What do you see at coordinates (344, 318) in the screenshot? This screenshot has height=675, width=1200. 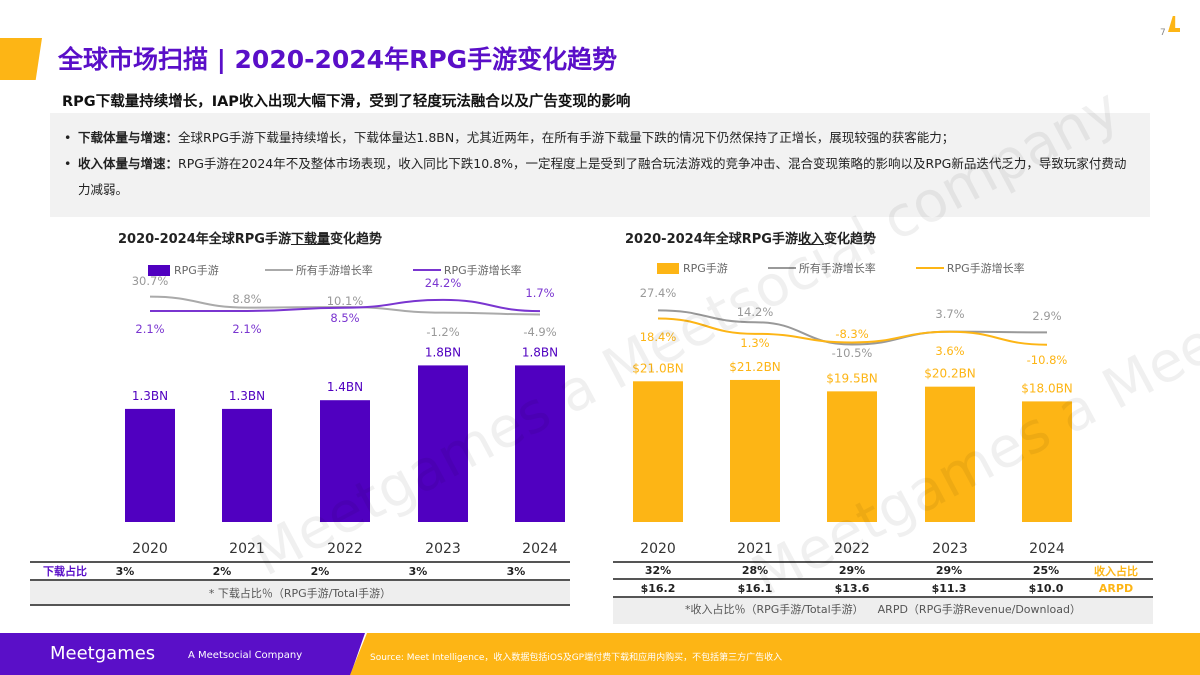 I see `rpg-growth-label: 8.5%` at bounding box center [344, 318].